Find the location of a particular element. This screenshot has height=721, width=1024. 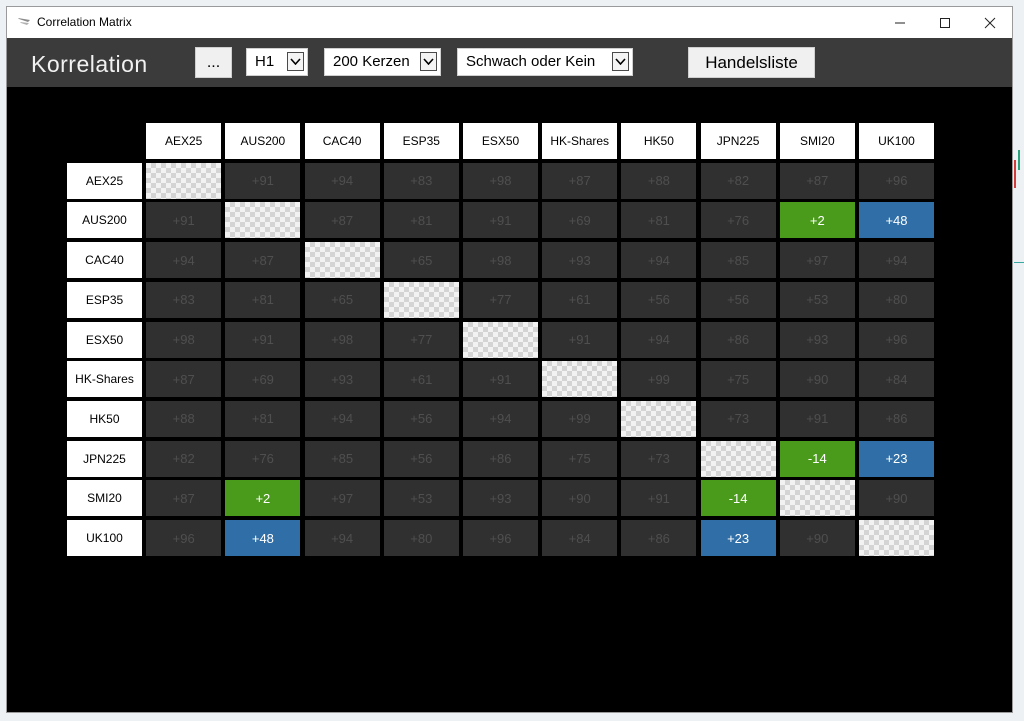

trade-list-button: Handelsliste is located at coordinates (751, 62).